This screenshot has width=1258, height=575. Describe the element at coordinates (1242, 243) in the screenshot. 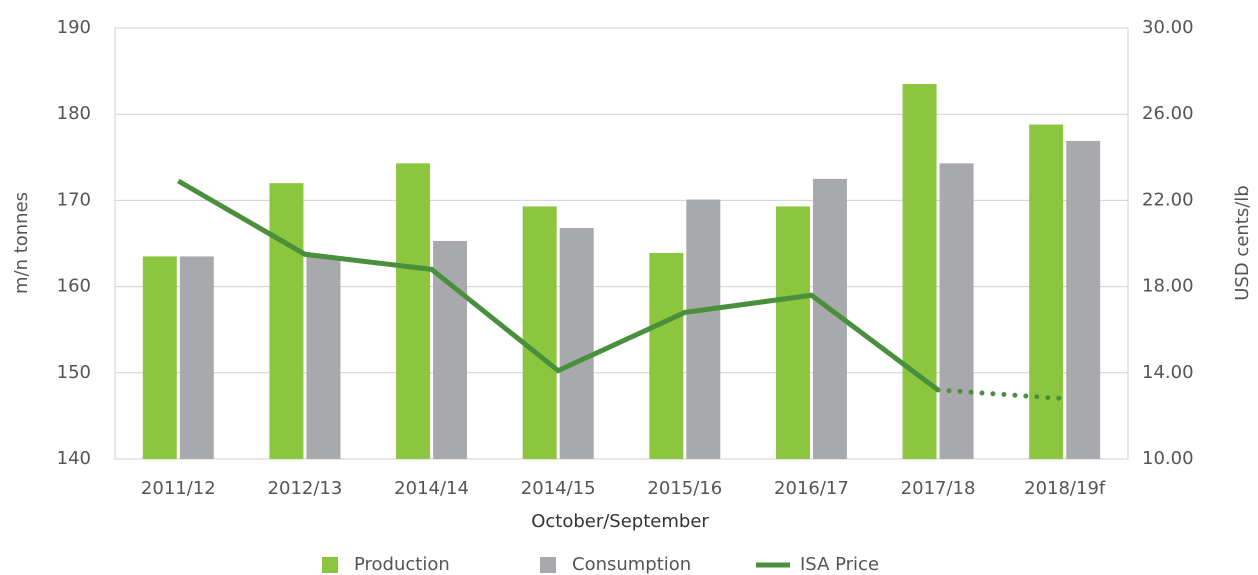

I see `y2-axis-label: USD cents/lb` at that location.